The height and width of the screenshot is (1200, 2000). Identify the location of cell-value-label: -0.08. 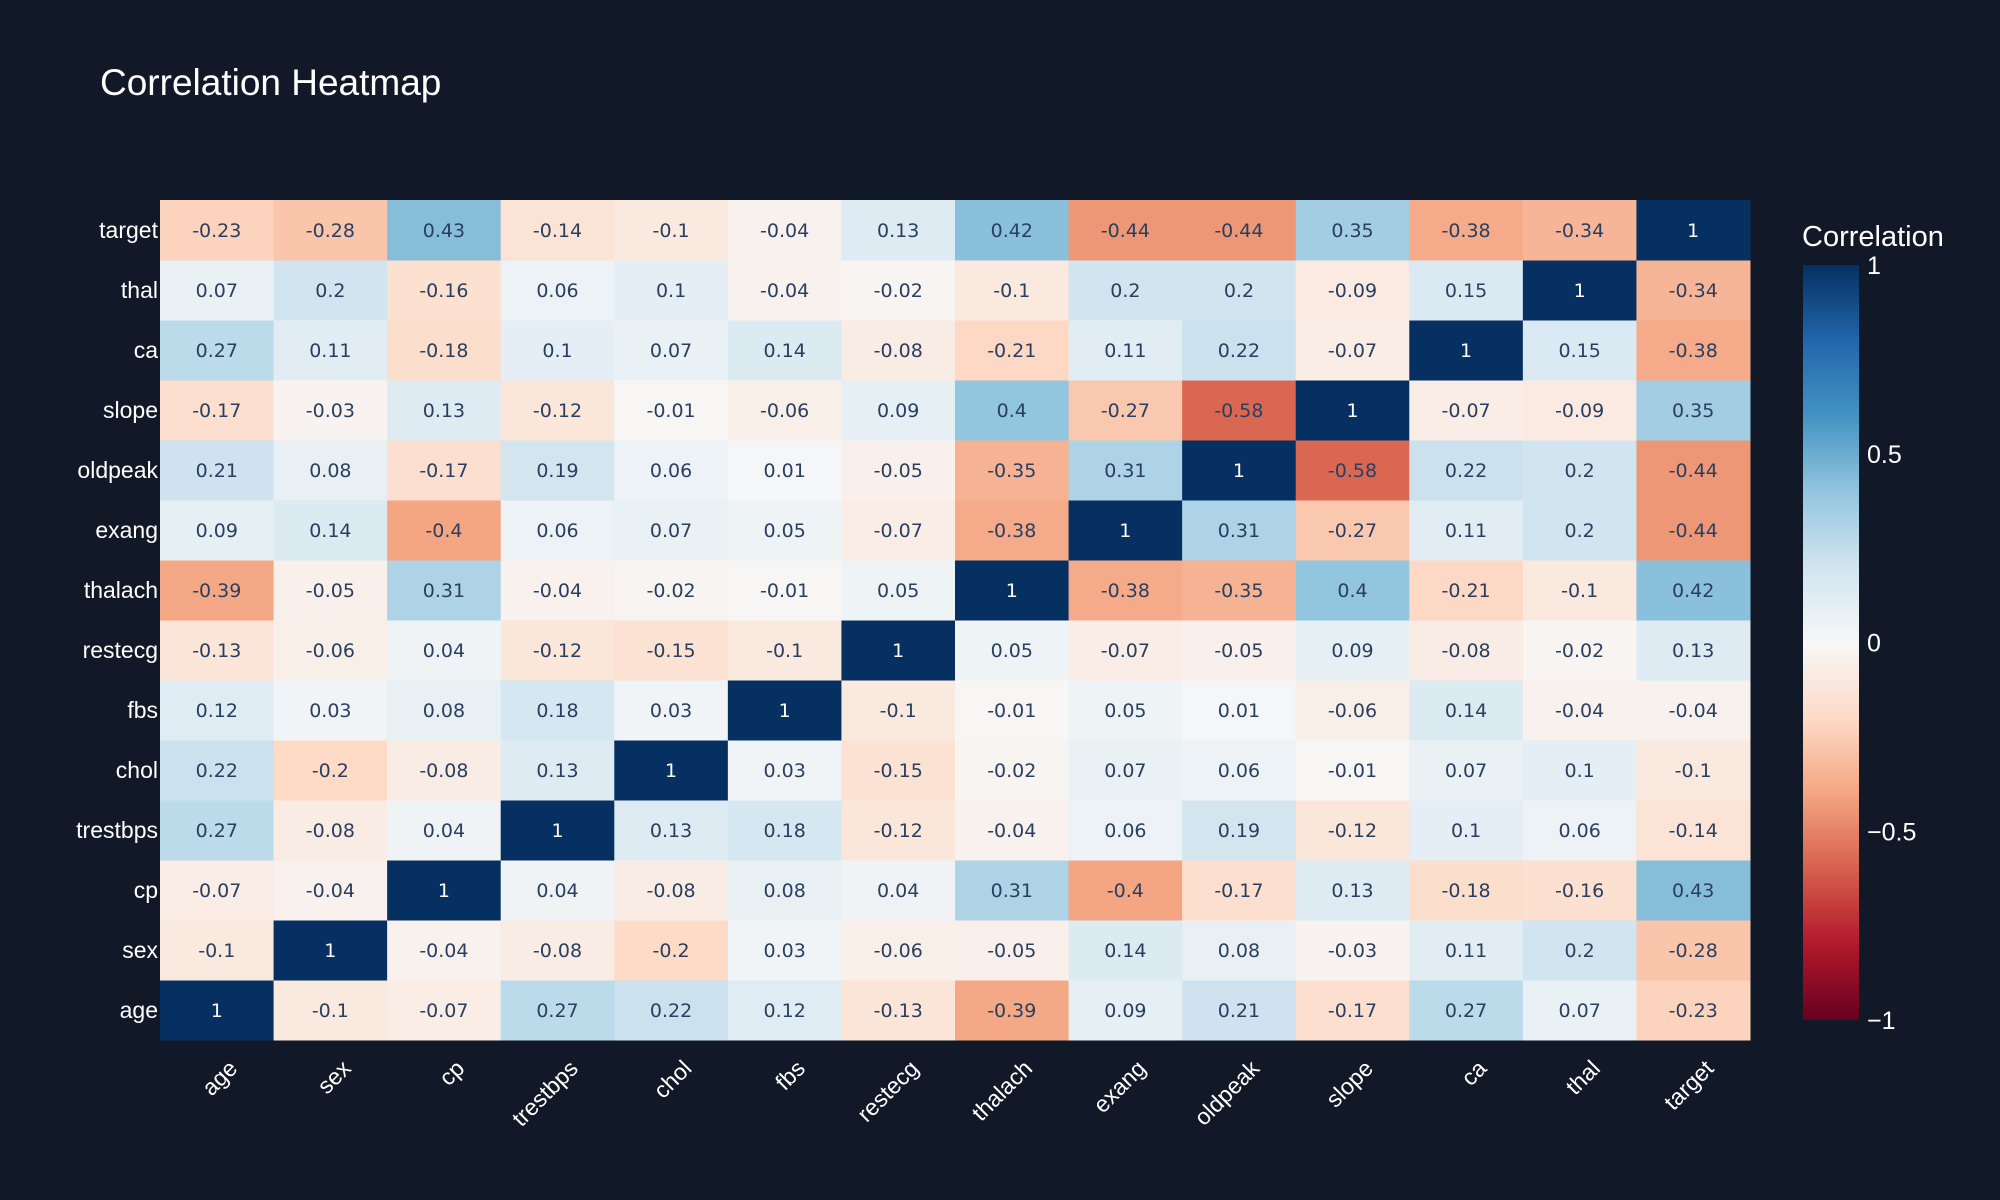
(1465, 651).